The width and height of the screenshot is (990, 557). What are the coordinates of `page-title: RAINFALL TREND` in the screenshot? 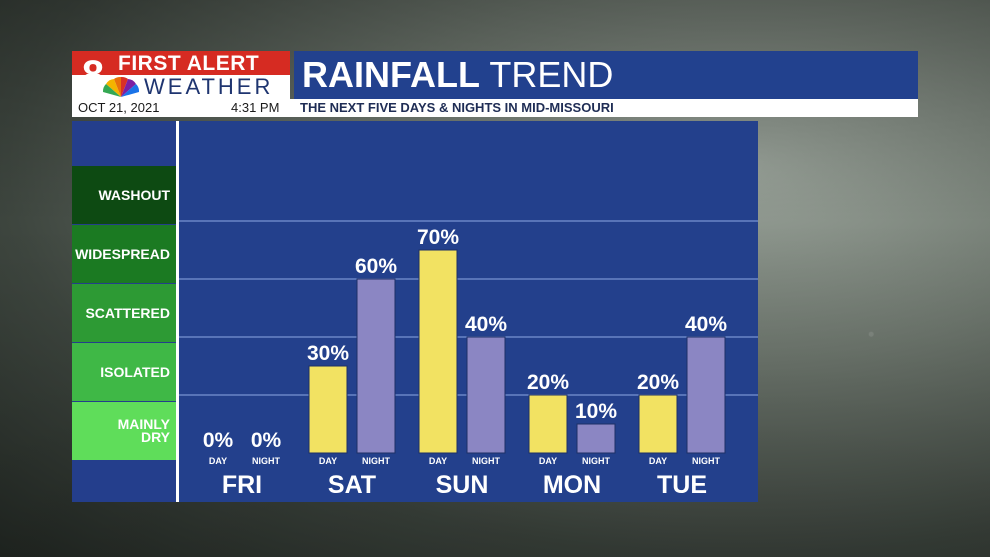 It's located at (457, 75).